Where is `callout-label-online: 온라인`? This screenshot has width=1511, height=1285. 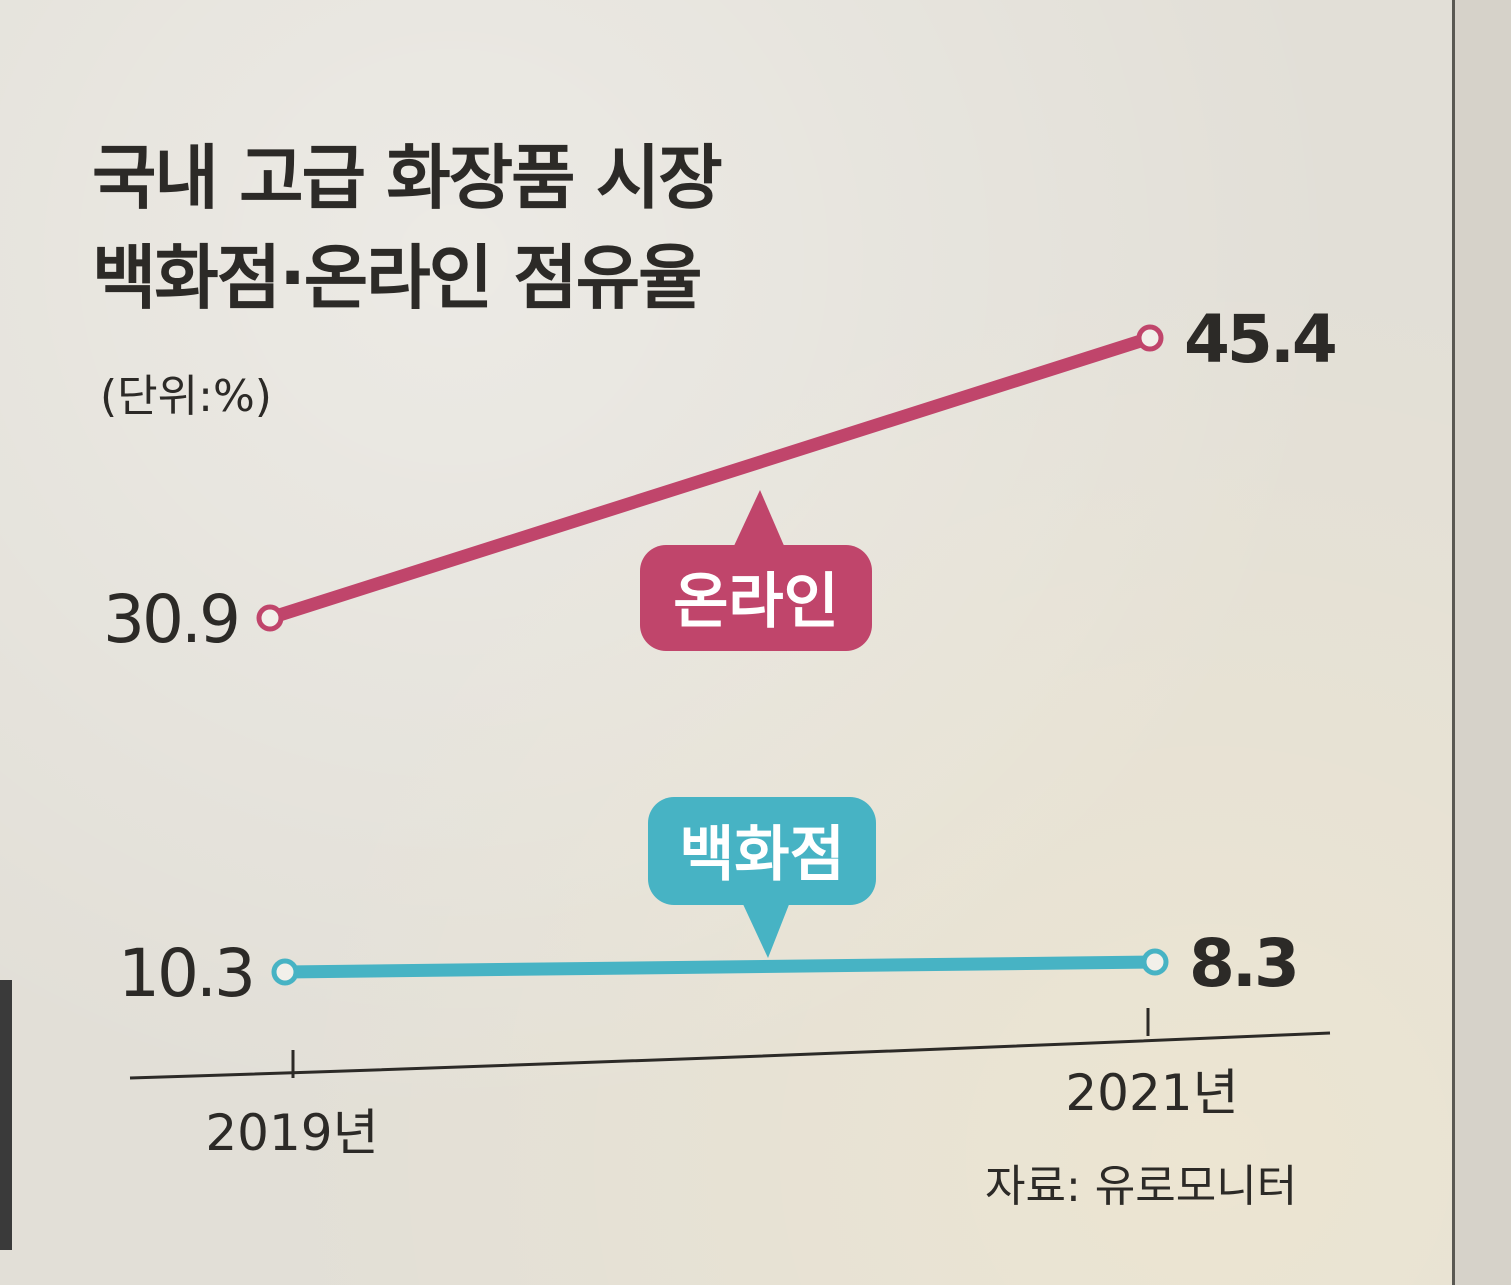
callout-label-online: 온라인 is located at coordinates (756, 602).